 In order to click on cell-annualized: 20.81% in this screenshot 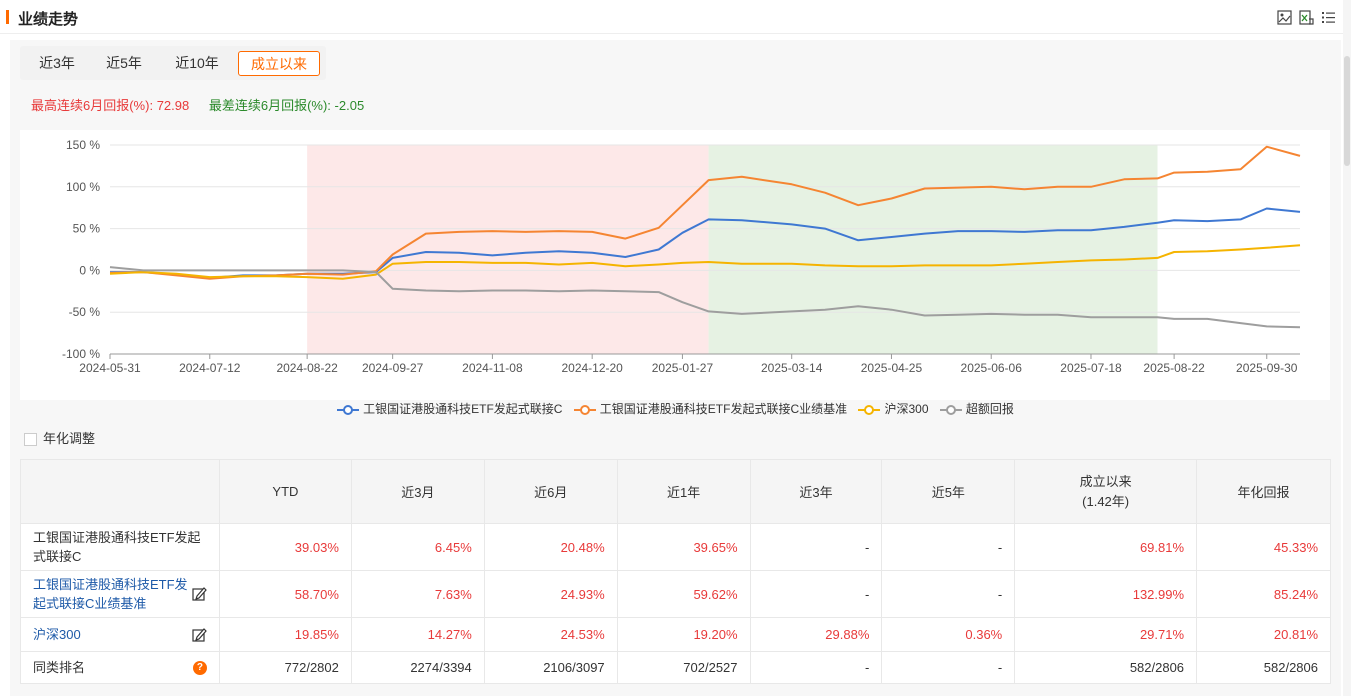, I will do `click(1263, 634)`.